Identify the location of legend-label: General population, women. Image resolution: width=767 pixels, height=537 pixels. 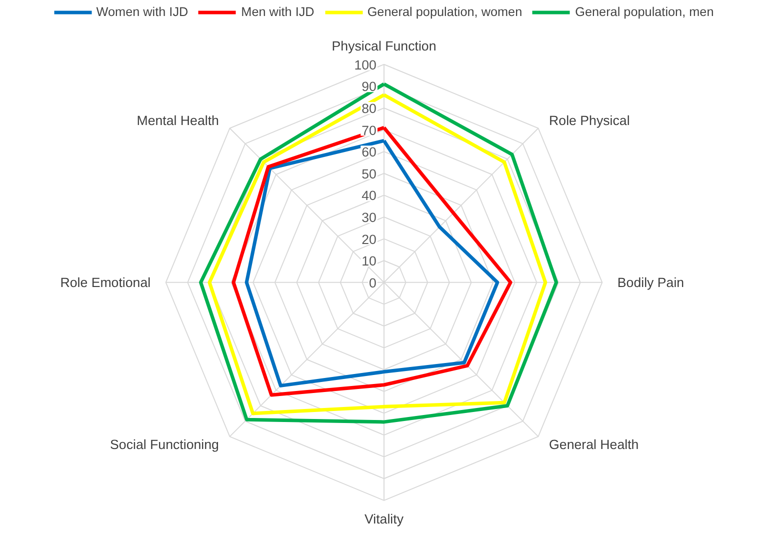
(444, 12).